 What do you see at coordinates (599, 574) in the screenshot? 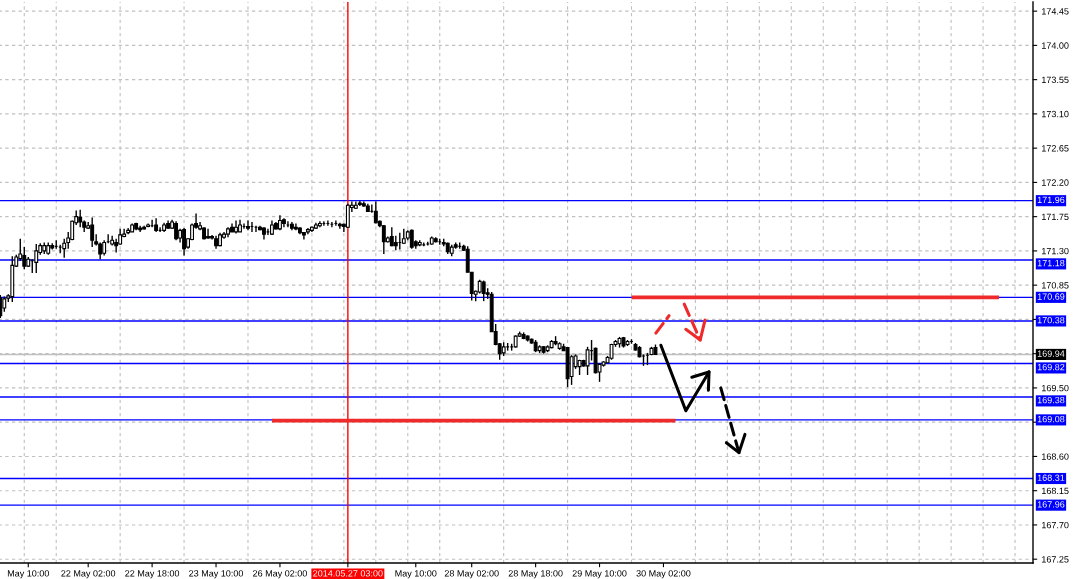
I see `x-tick-label: 29 May 10:00` at bounding box center [599, 574].